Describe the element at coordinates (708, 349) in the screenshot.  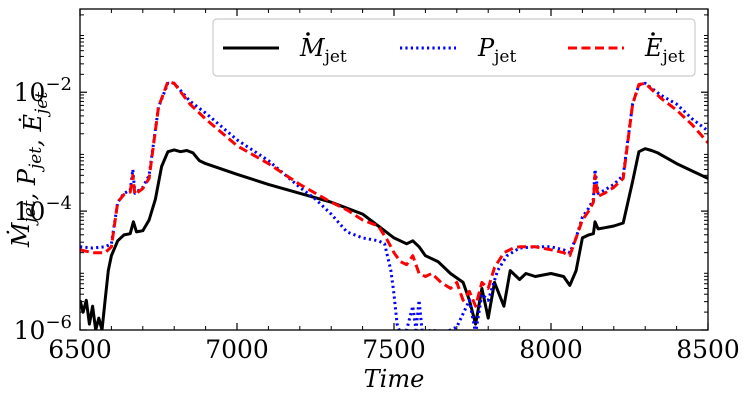
I see `x-tick-label: 8500` at that location.